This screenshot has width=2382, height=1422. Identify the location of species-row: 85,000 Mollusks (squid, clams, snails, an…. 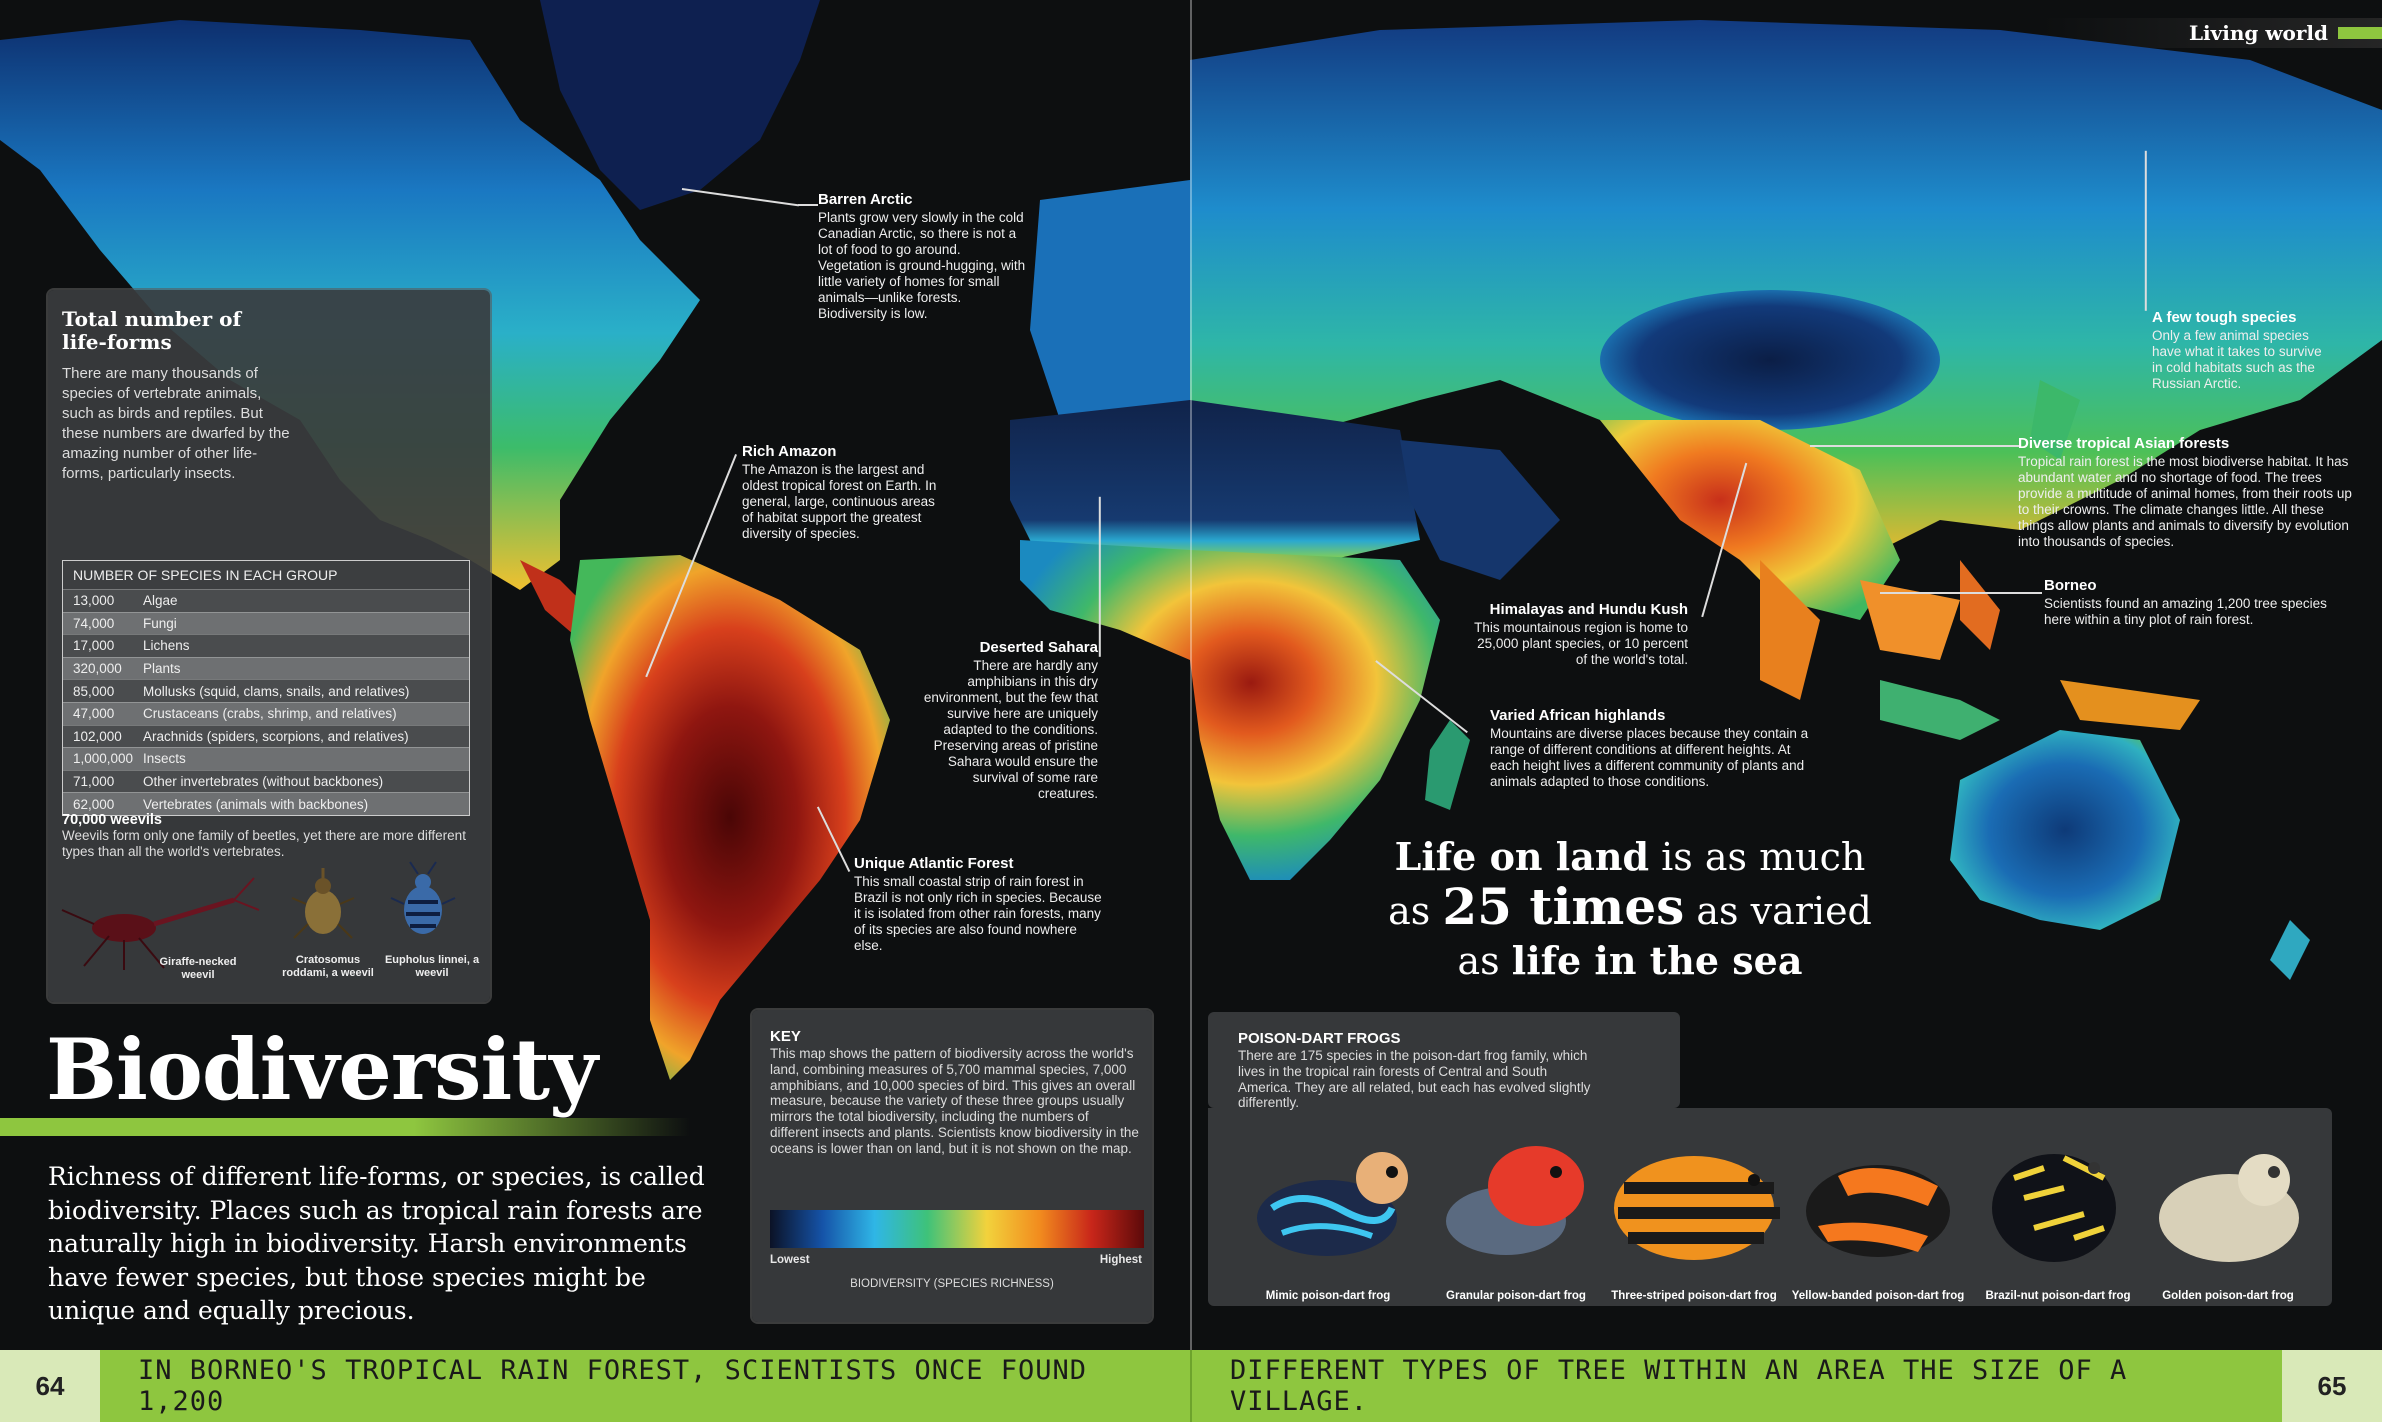
(266, 690).